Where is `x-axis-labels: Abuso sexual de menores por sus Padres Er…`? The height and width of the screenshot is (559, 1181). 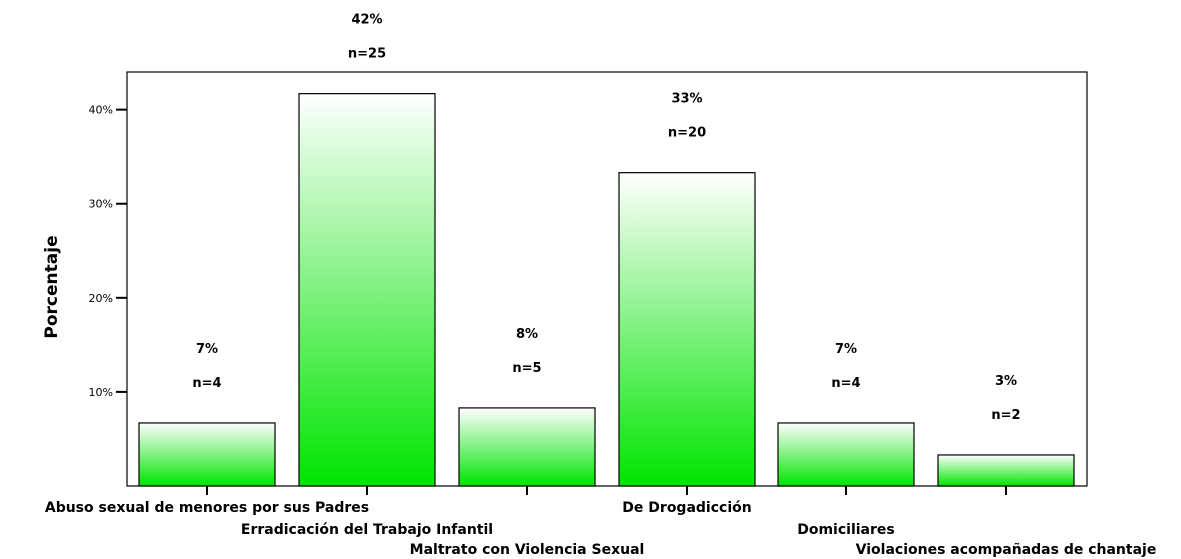 x-axis-labels: Abuso sexual de menores por sus Padres Er… is located at coordinates (600, 529).